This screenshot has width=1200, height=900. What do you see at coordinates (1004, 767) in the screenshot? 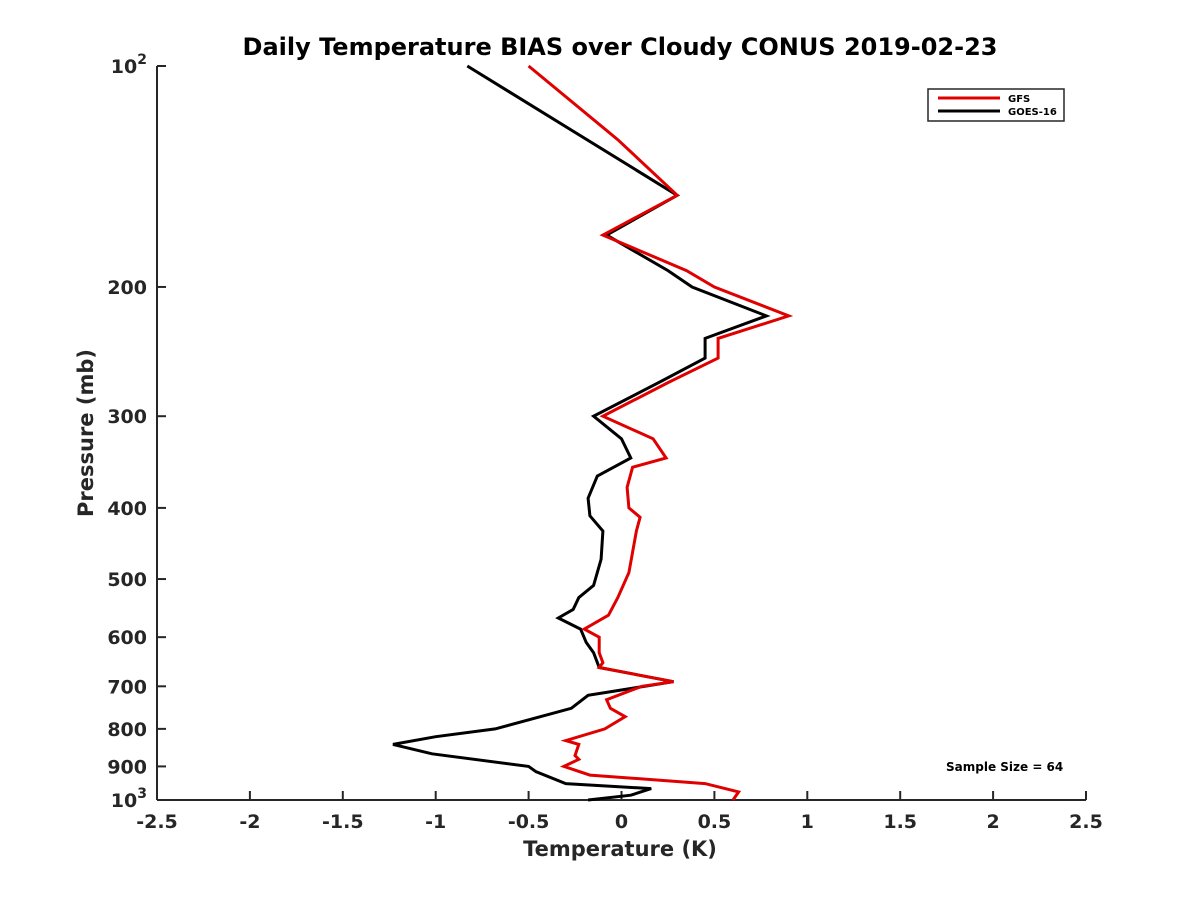
I see `sample-size-annotation: Sample Size = 64` at bounding box center [1004, 767].